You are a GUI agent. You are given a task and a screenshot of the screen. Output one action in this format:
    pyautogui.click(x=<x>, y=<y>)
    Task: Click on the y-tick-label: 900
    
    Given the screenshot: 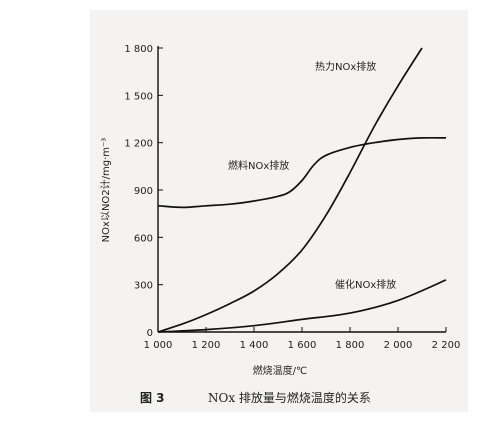 What is the action you would take?
    pyautogui.click(x=143, y=191)
    